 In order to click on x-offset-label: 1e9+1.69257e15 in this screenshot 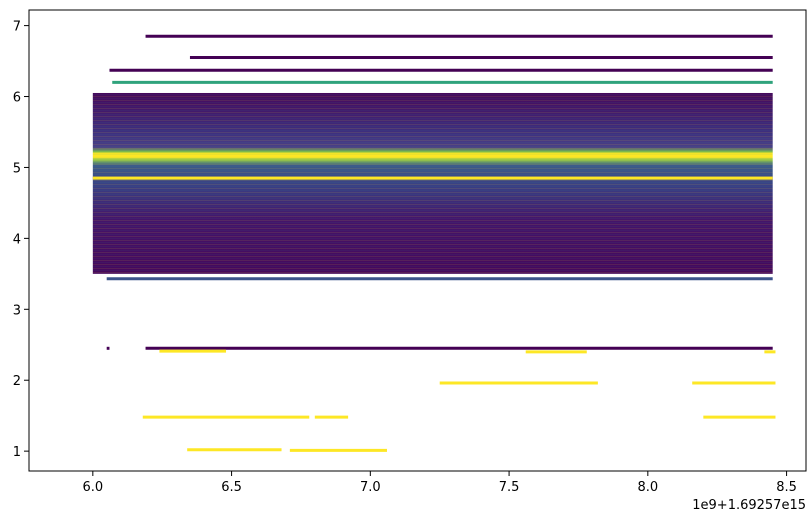, I will do `click(749, 505)`.